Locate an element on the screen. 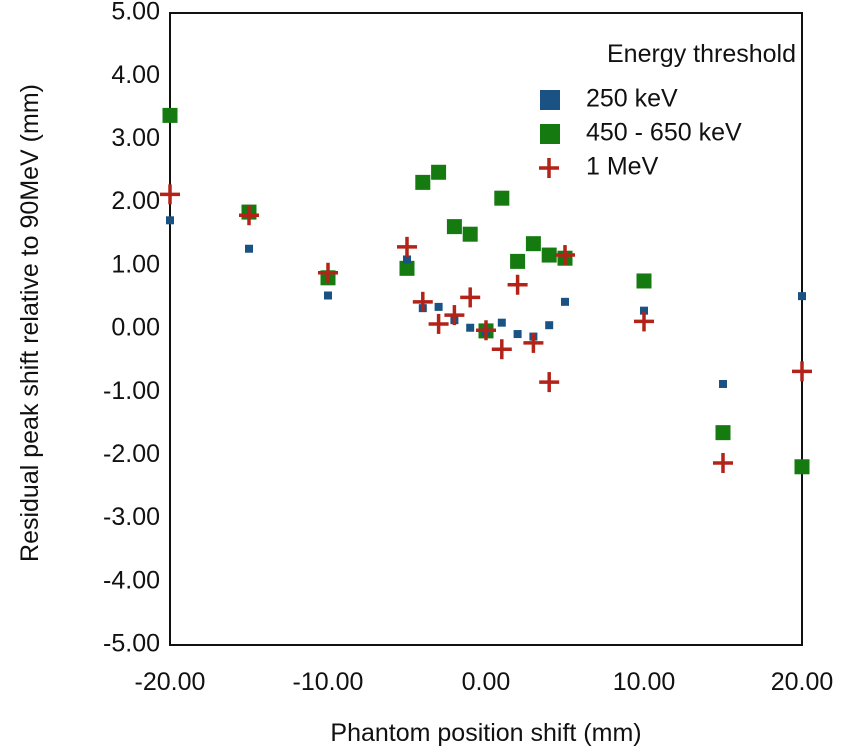 This screenshot has height=751, width=848. x-tick-label: -10.00 is located at coordinates (328, 682).